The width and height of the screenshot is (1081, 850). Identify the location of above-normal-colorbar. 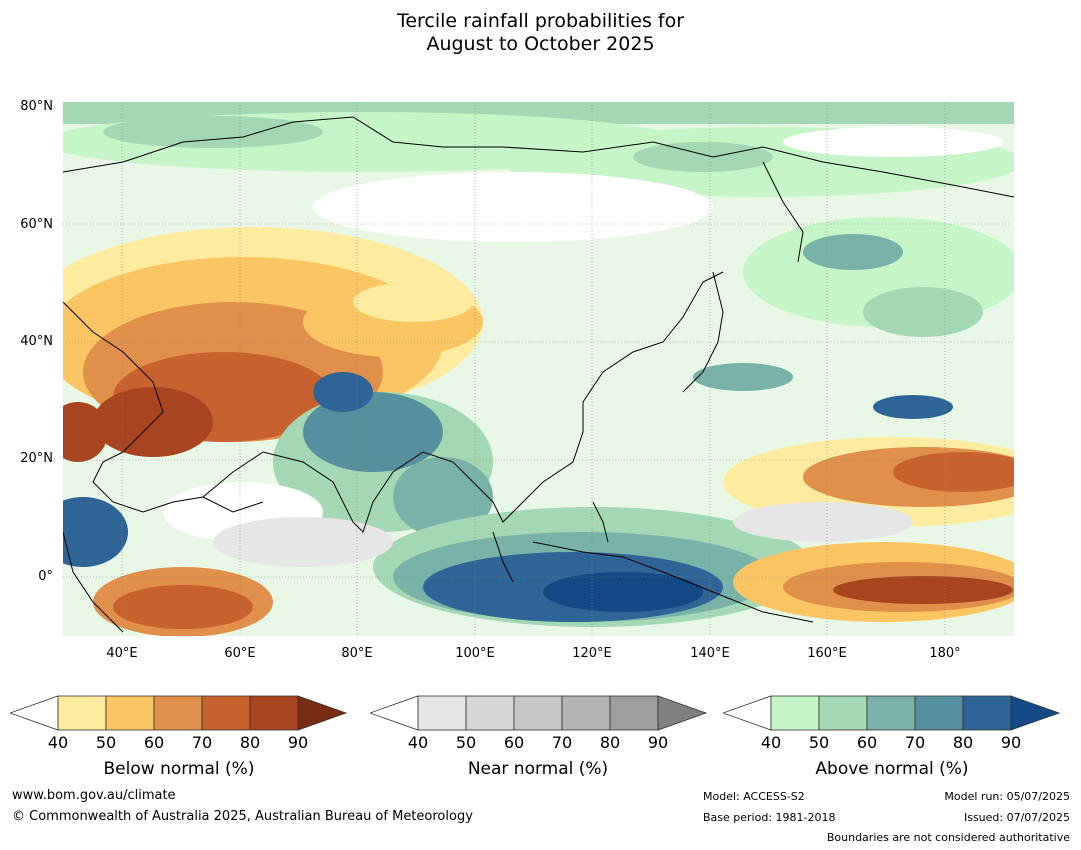
(892, 713).